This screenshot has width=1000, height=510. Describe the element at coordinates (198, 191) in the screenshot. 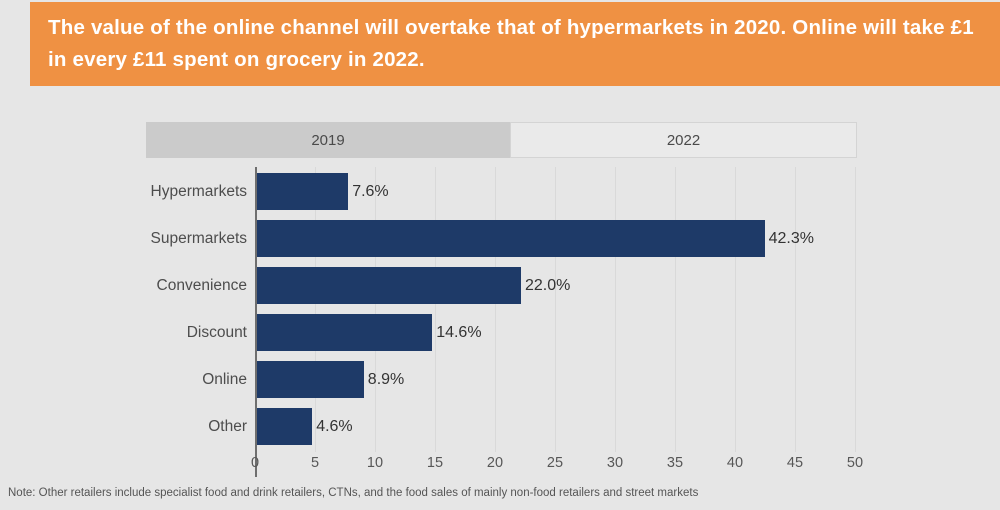

I see `category-label: Hypermarkets` at that location.